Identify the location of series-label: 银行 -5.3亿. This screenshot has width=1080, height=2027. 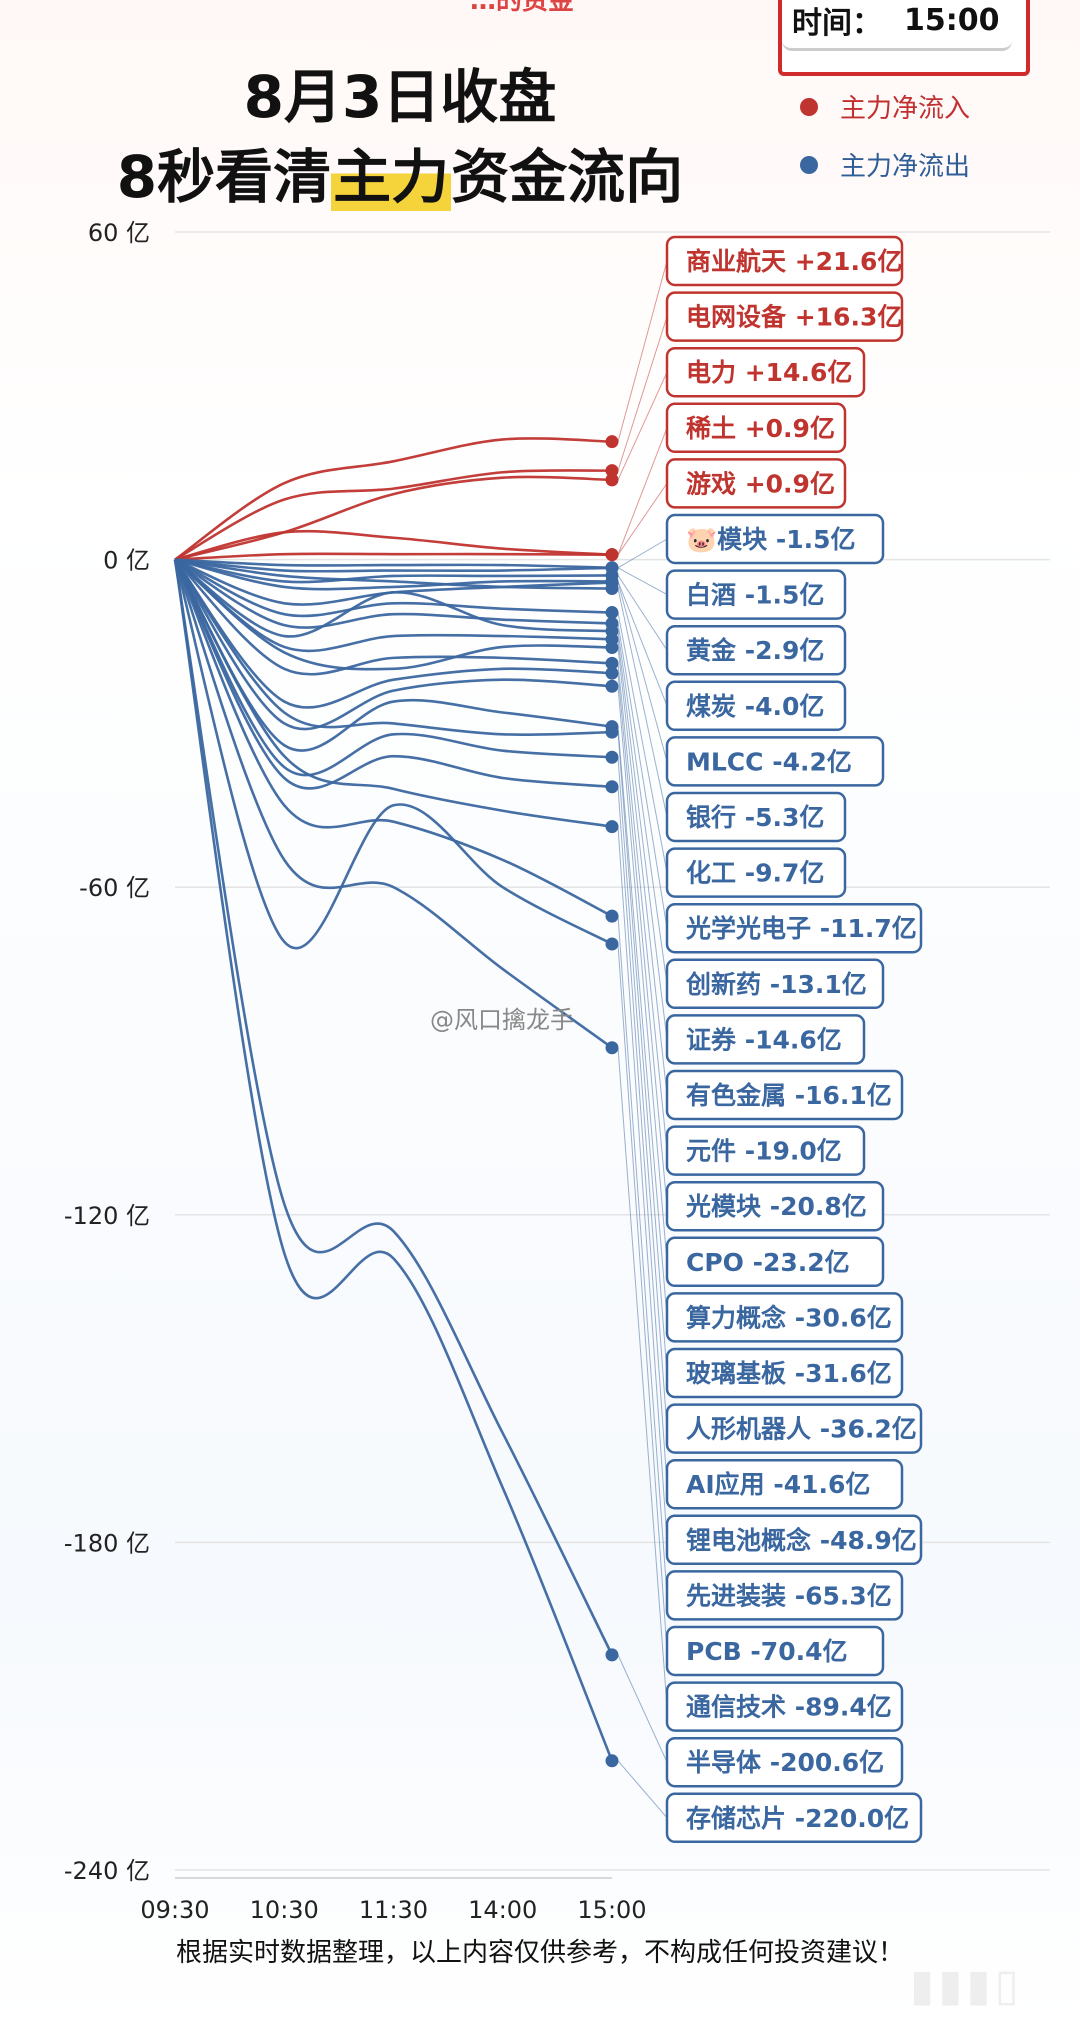
(755, 817).